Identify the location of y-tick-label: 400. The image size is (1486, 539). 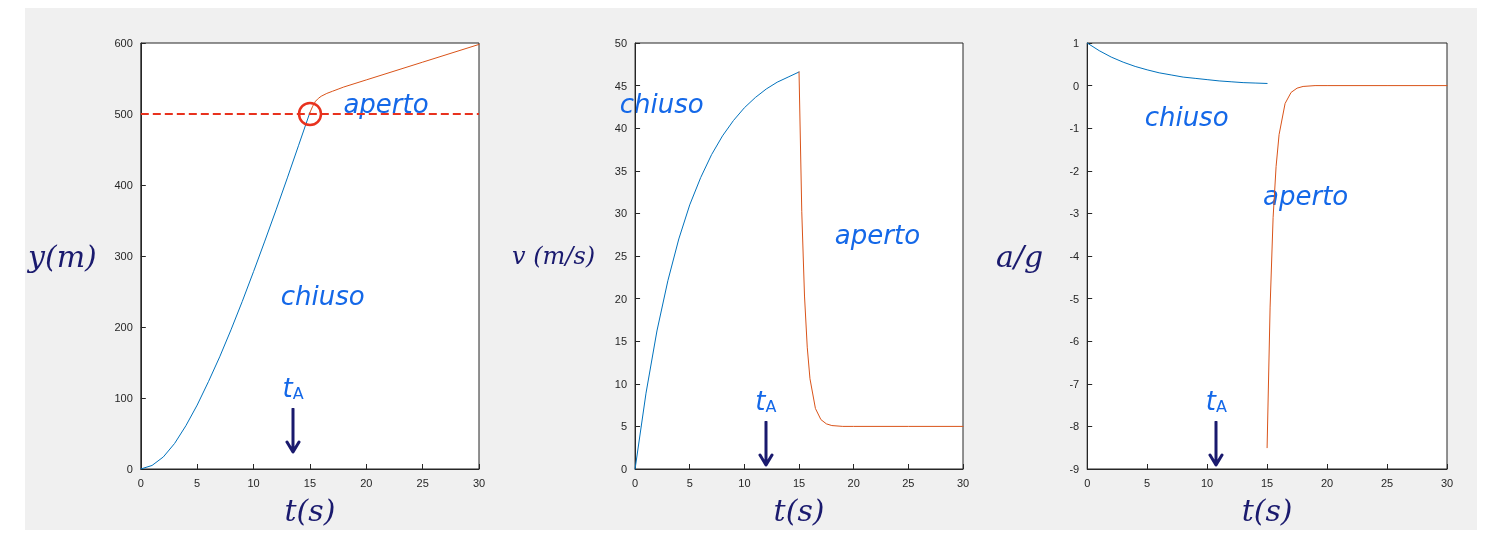
(123, 185).